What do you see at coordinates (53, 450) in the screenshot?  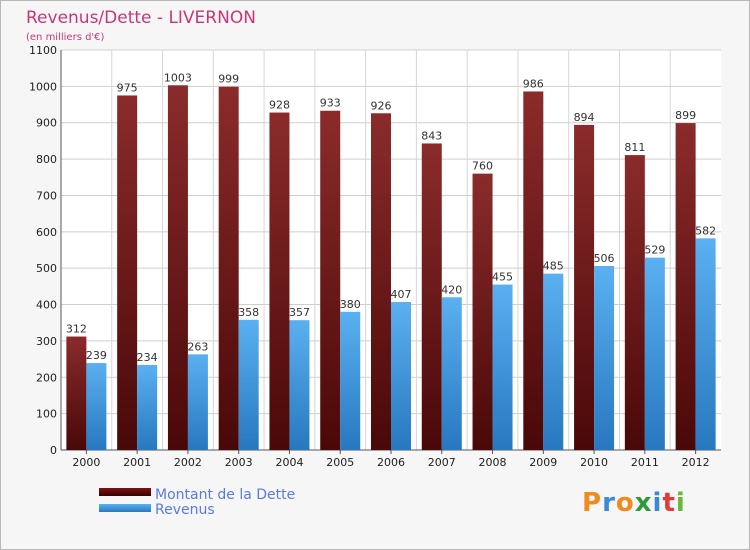 I see `y-tick-label: 0` at bounding box center [53, 450].